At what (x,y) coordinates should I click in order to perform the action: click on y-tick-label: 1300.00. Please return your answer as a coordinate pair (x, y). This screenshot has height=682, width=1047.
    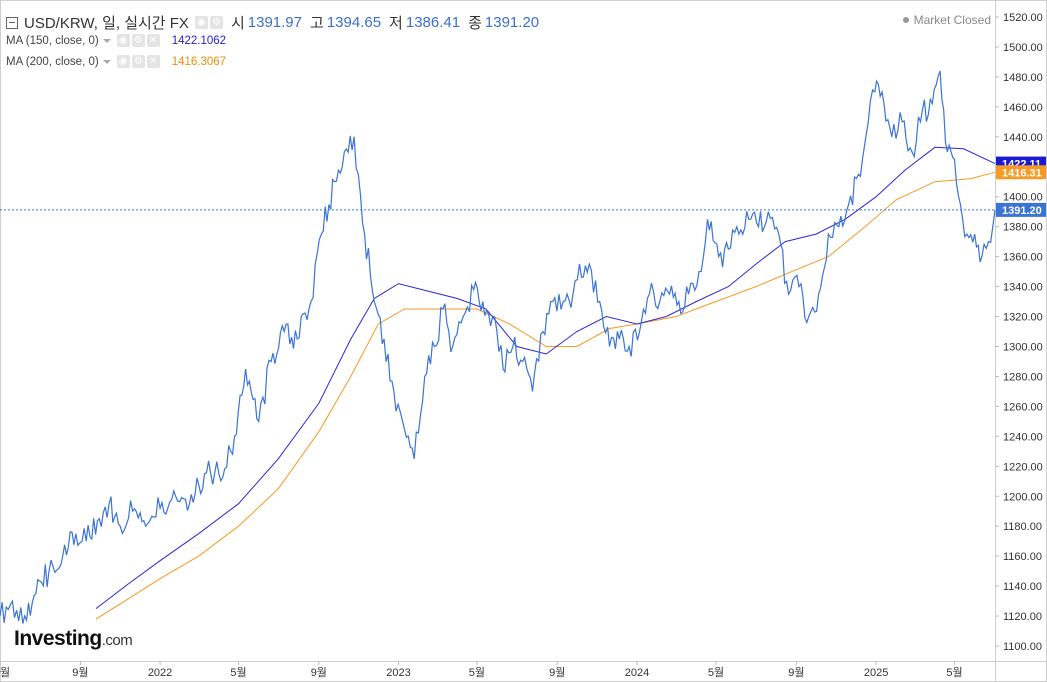
    Looking at the image, I should click on (1023, 347).